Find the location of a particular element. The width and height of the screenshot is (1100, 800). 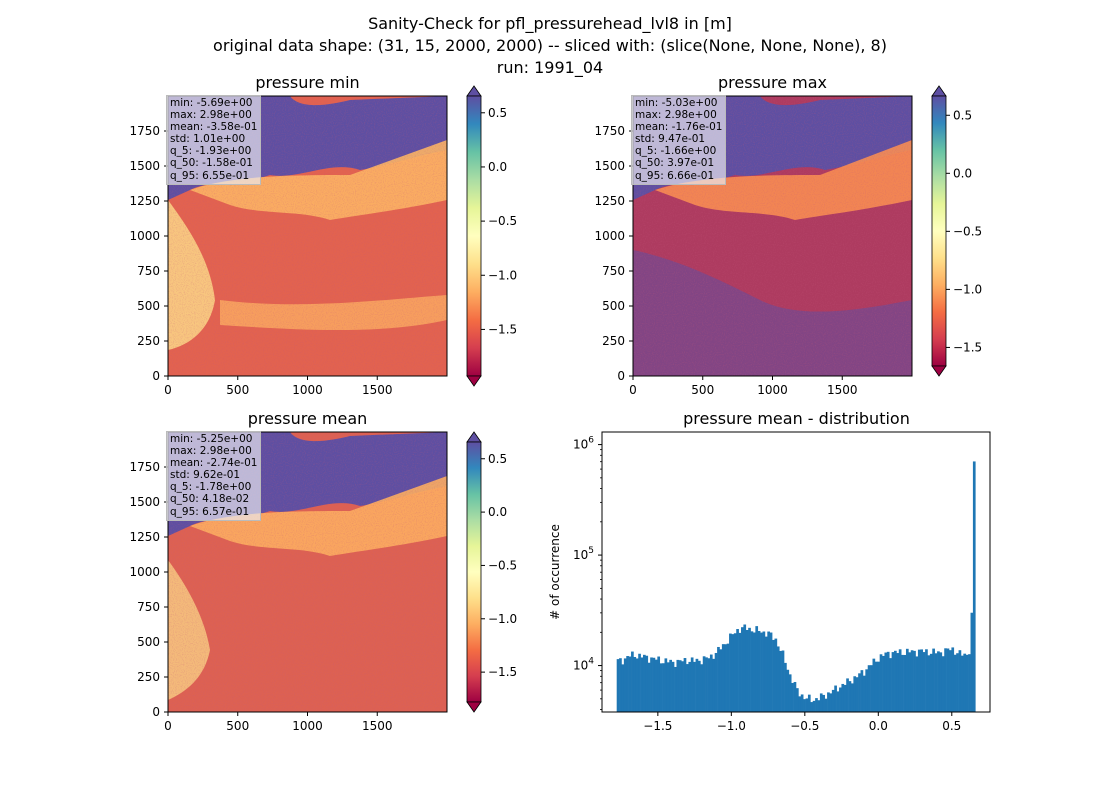

histogram-x-axis: −1.5 −1.0 −0.5 0.0 0.5 is located at coordinates (802, 722).